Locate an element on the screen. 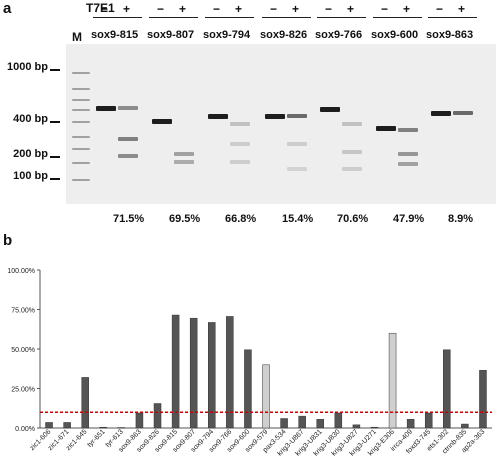 The image size is (500, 472). sample-name-label: sox9-807 is located at coordinates (171, 35).